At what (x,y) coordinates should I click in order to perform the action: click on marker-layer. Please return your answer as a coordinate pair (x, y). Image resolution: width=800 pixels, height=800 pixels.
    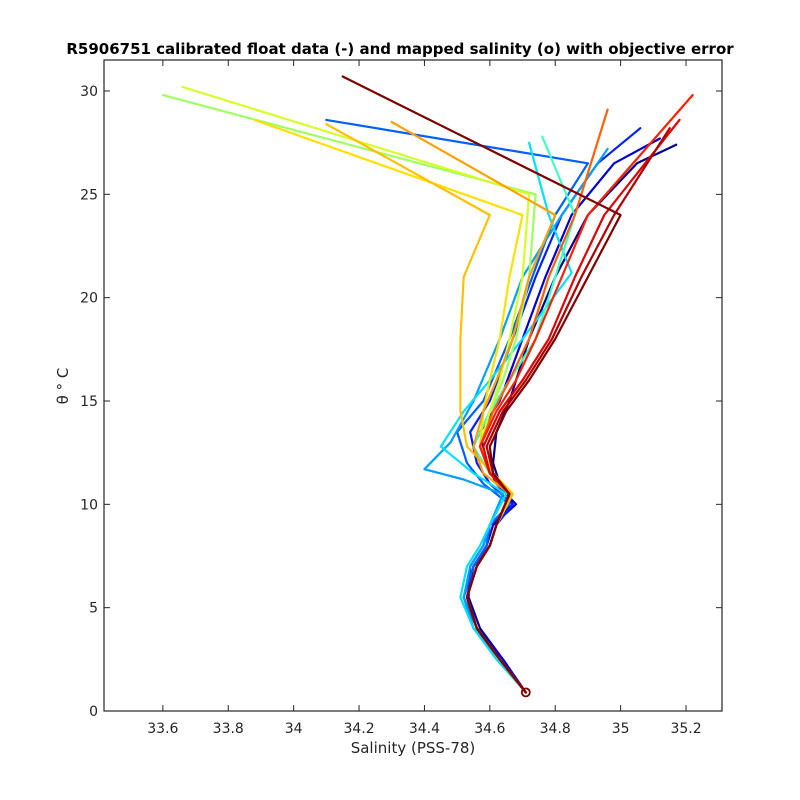
    Looking at the image, I should click on (525, 692).